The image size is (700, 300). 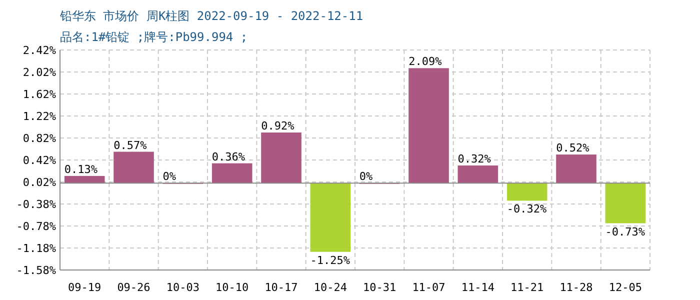 What do you see at coordinates (85, 287) in the screenshot?
I see `x-tick-label: 09-19` at bounding box center [85, 287].